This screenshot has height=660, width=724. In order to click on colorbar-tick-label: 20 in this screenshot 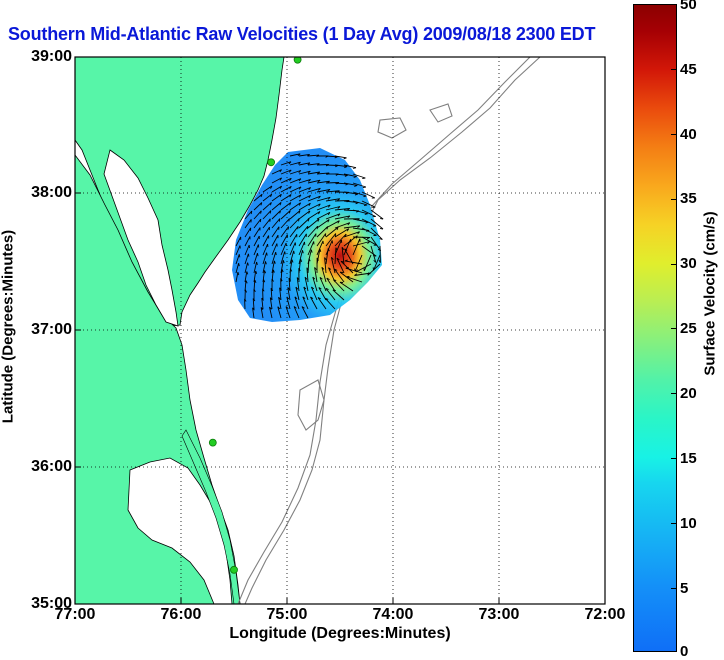, I will do `click(688, 393)`.